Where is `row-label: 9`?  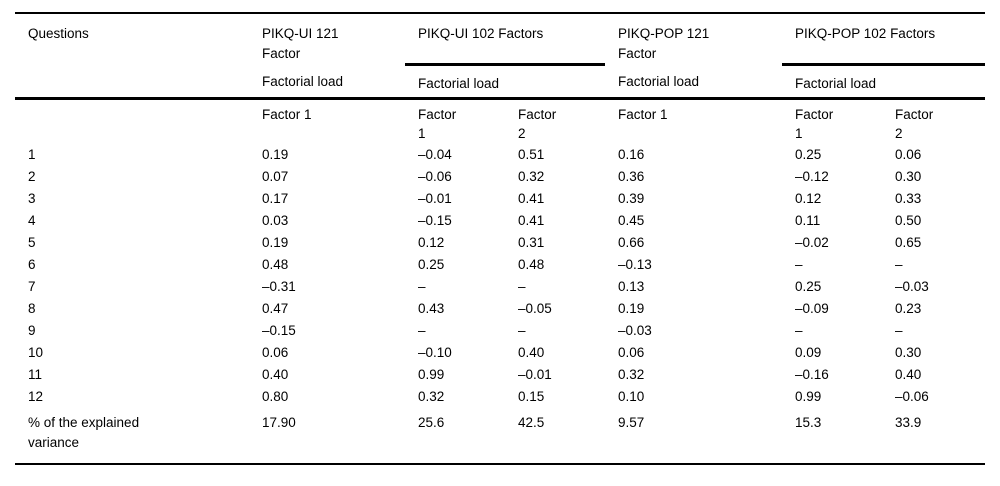
row-label: 9 is located at coordinates (32, 330).